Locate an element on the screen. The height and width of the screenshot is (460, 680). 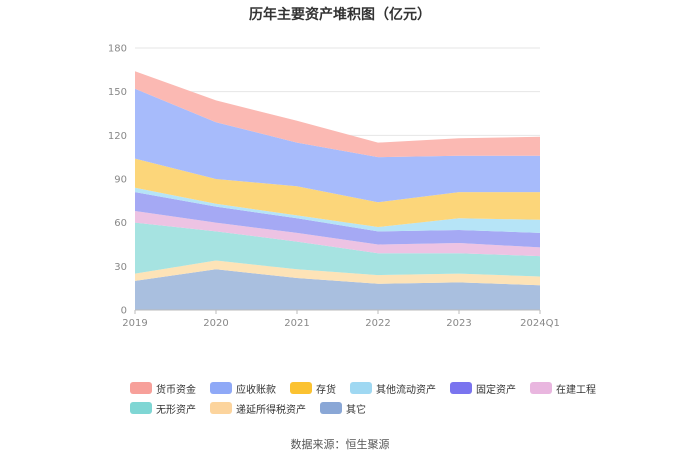
legend-label: 无形资产 is located at coordinates (176, 410).